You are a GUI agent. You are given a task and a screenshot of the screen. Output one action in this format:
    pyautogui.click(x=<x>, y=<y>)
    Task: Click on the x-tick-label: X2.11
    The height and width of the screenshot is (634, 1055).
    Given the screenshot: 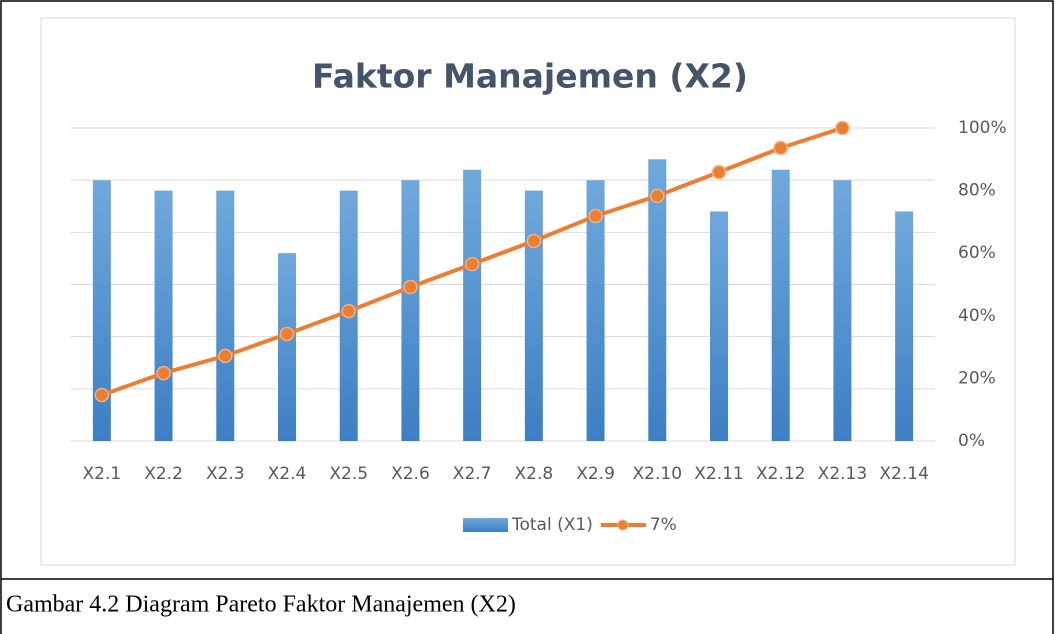 What is the action you would take?
    pyautogui.click(x=719, y=474)
    